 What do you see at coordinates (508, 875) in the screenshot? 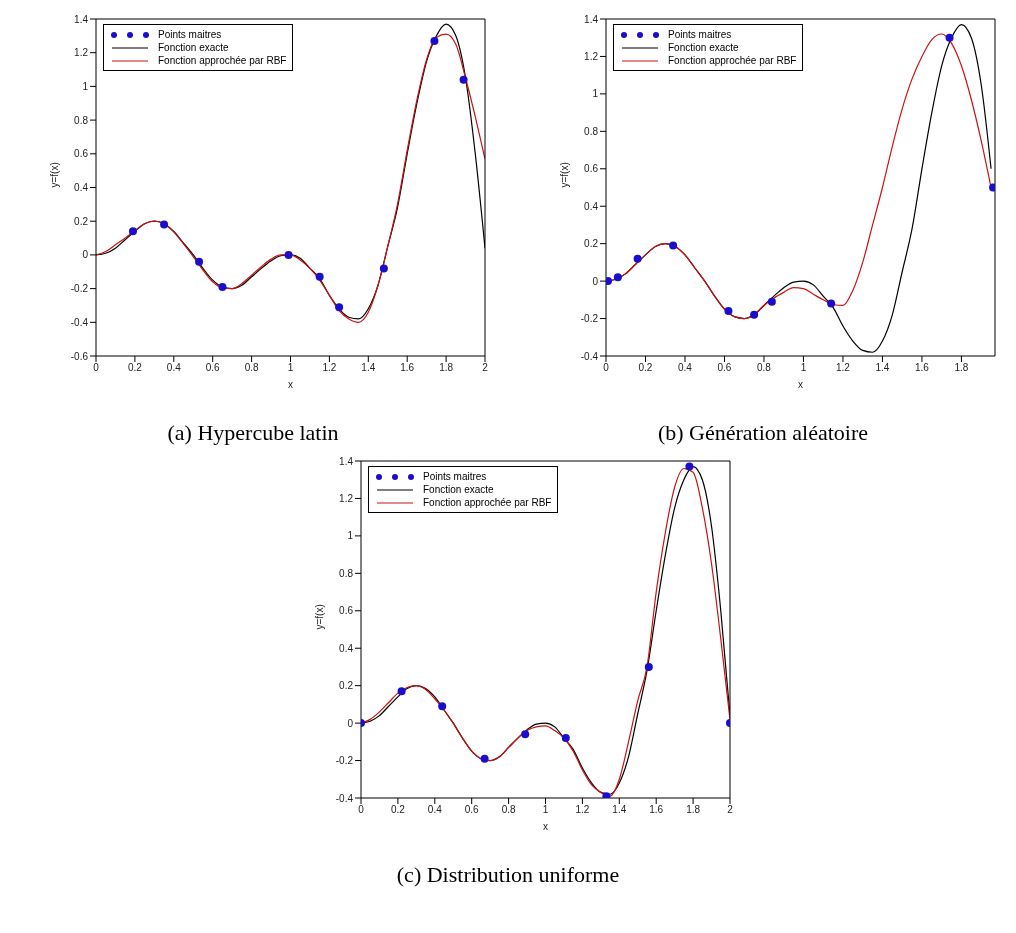
I see `text: (c) Distribution uniforme` at bounding box center [508, 875].